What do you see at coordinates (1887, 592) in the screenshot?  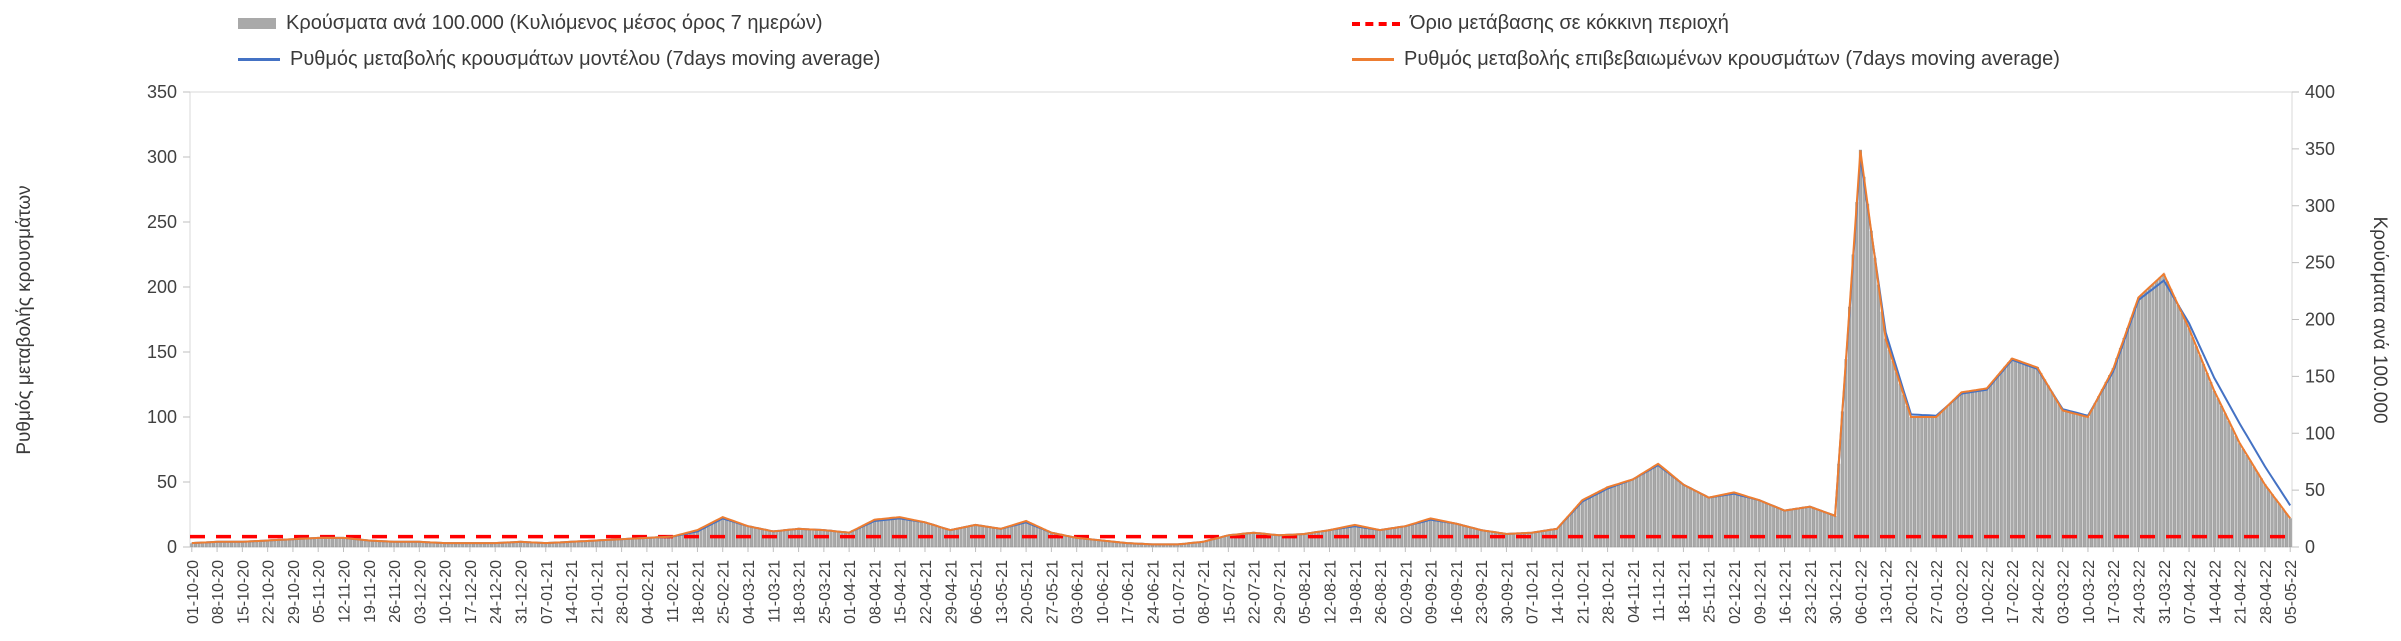 I see `svg-text: 13-01-22` at bounding box center [1887, 592].